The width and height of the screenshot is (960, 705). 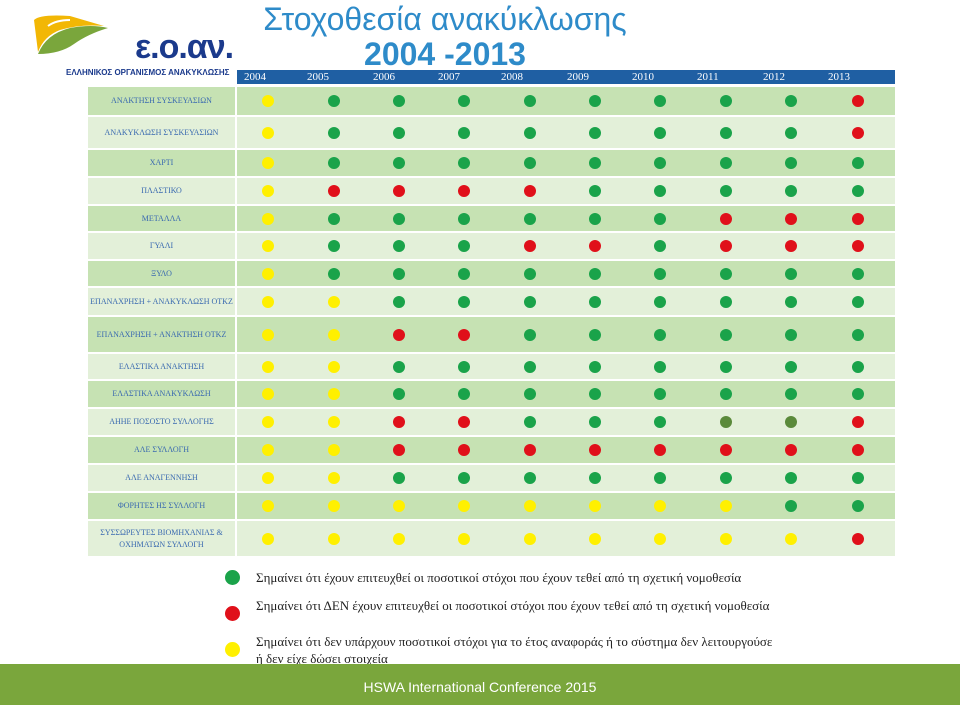 I want to click on logo-name: ε.ο.αν., so click(x=184, y=47).